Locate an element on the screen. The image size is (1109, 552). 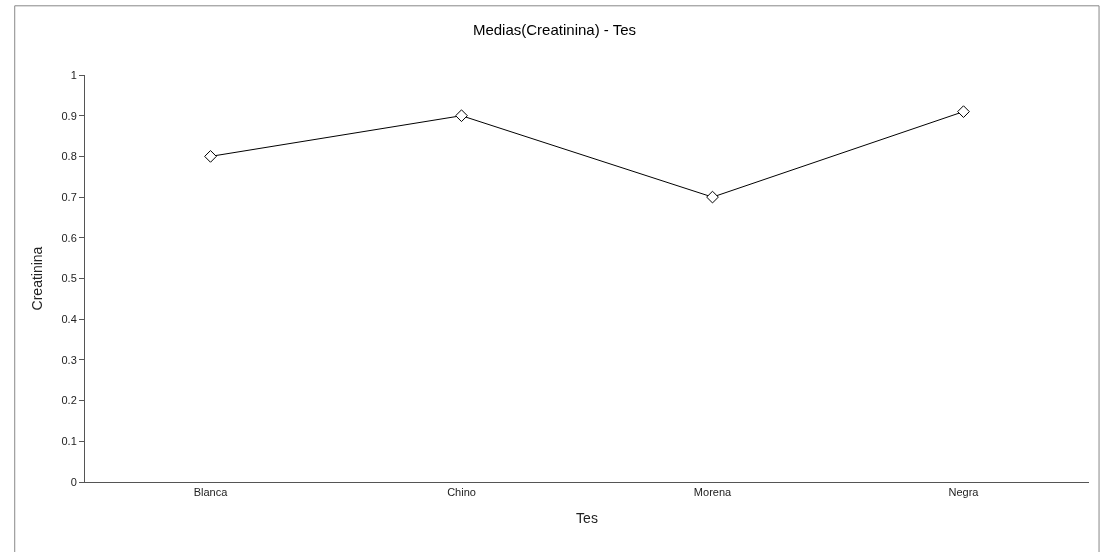
y-tick-label: 0.1 is located at coordinates (69, 441).